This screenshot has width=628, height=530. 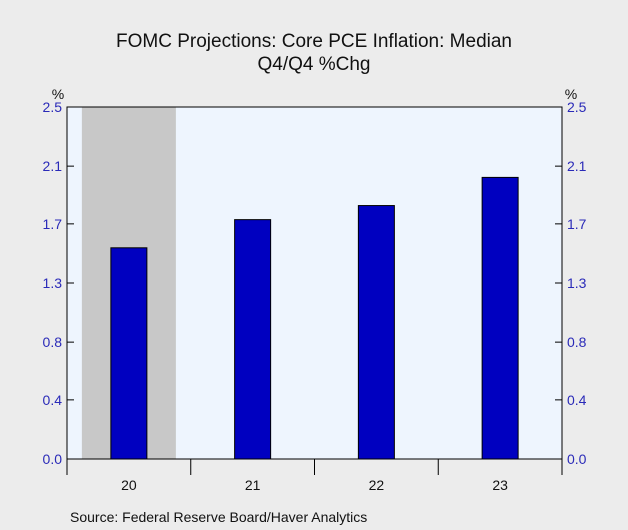 I want to click on y-tick-label-left: 2.1, so click(x=53, y=166).